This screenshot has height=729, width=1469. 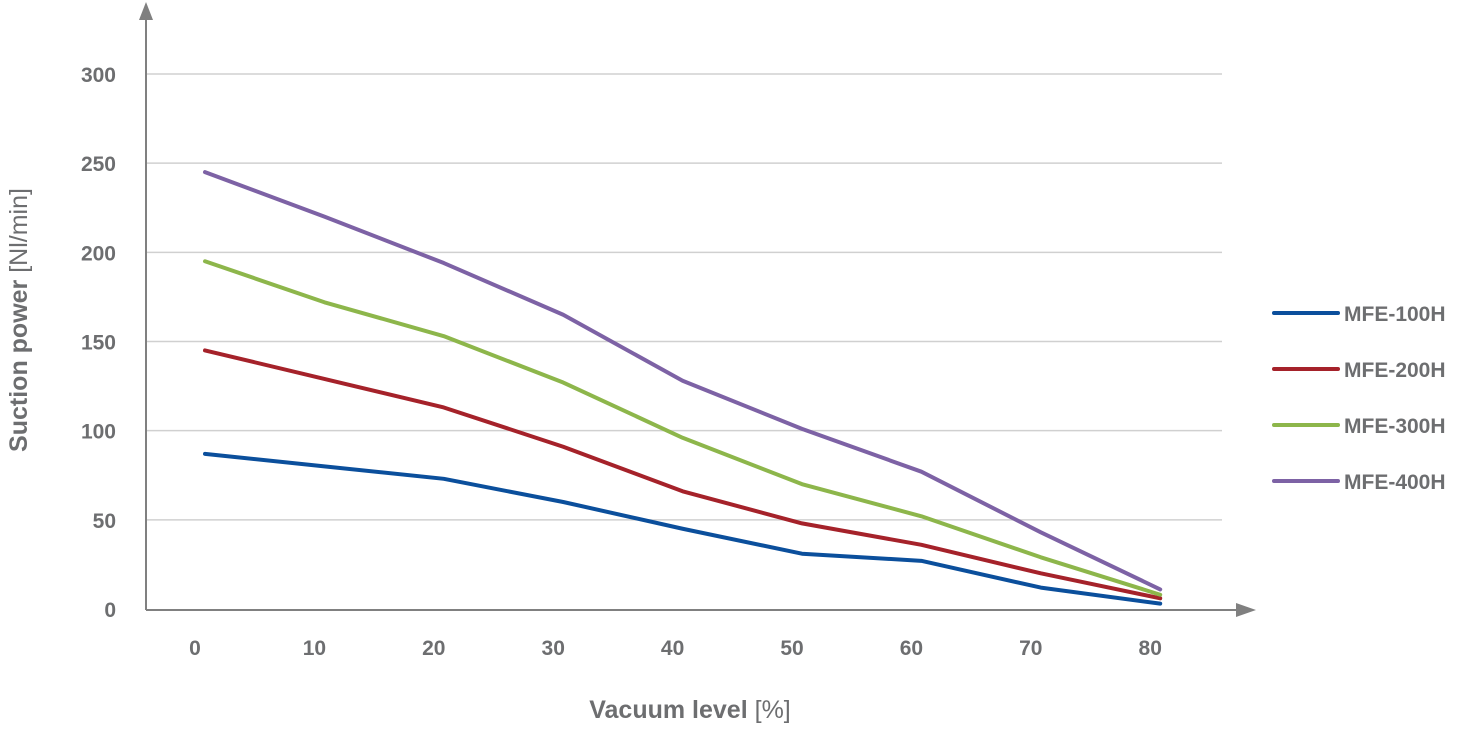 What do you see at coordinates (791, 648) in the screenshot?
I see `x-tick-label: 50` at bounding box center [791, 648].